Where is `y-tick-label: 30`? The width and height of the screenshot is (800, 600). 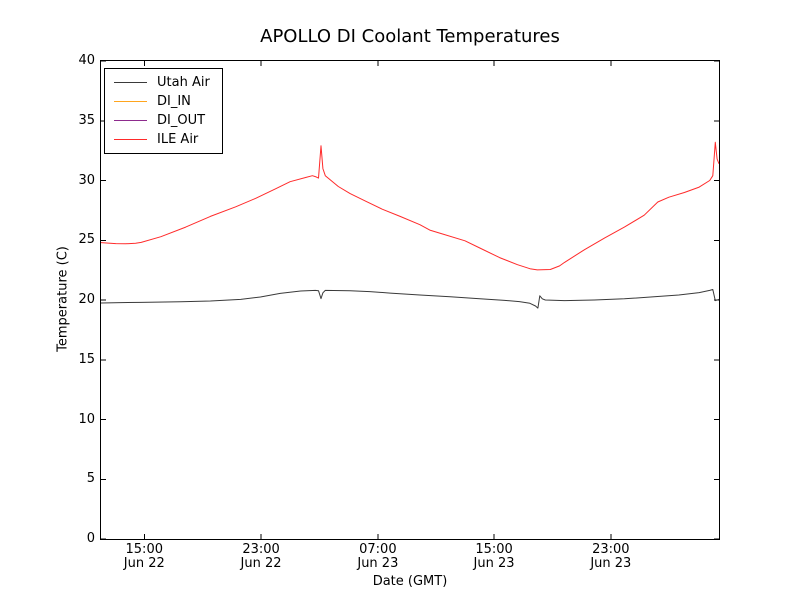
y-tick-label: 30 is located at coordinates (86, 180).